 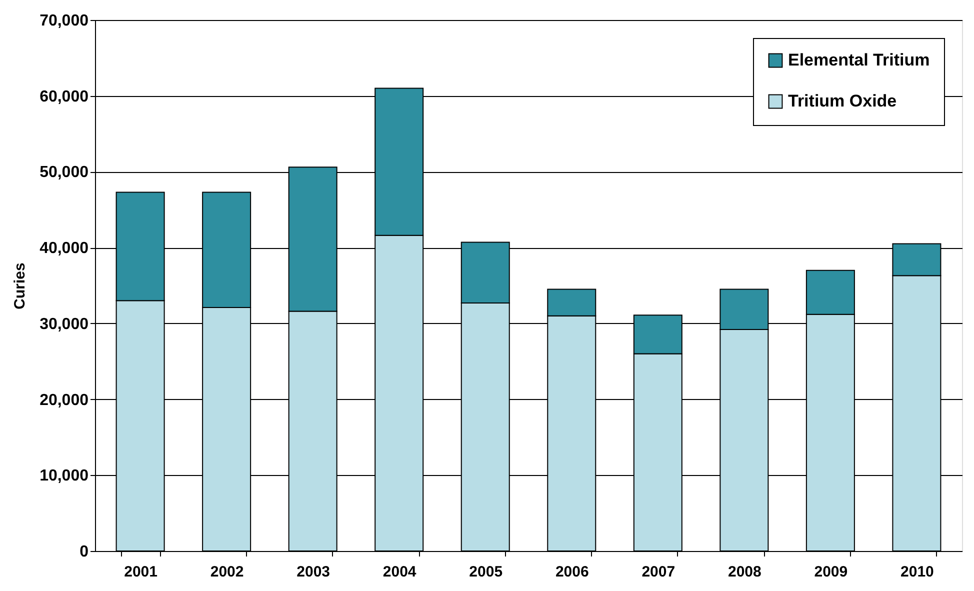 I want to click on y-tick-label: 0, so click(x=84, y=552).